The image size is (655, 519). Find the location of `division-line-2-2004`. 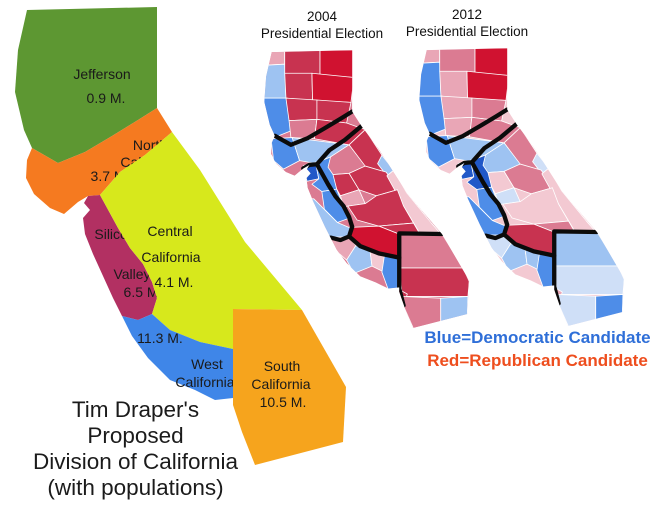

division-line-2-2004 is located at coordinates (334, 202).